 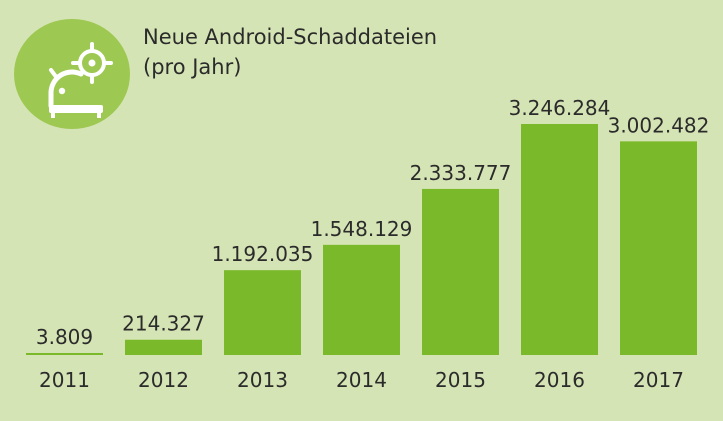 What do you see at coordinates (658, 248) in the screenshot?
I see `bar-2017` at bounding box center [658, 248].